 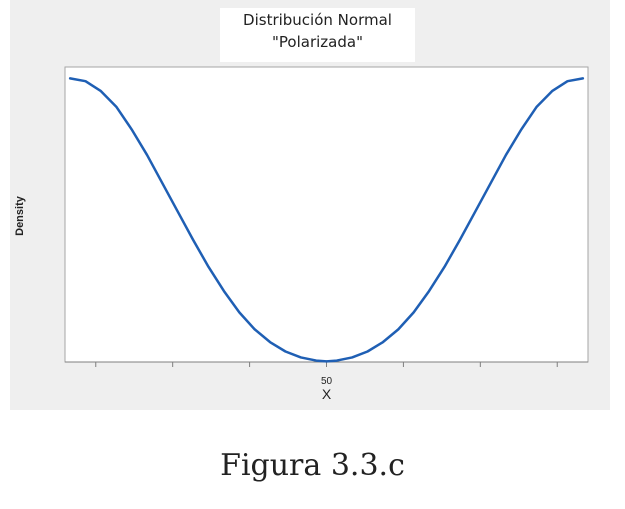 I want to click on chart-title-line-2: "Polarizada", so click(x=317, y=42).